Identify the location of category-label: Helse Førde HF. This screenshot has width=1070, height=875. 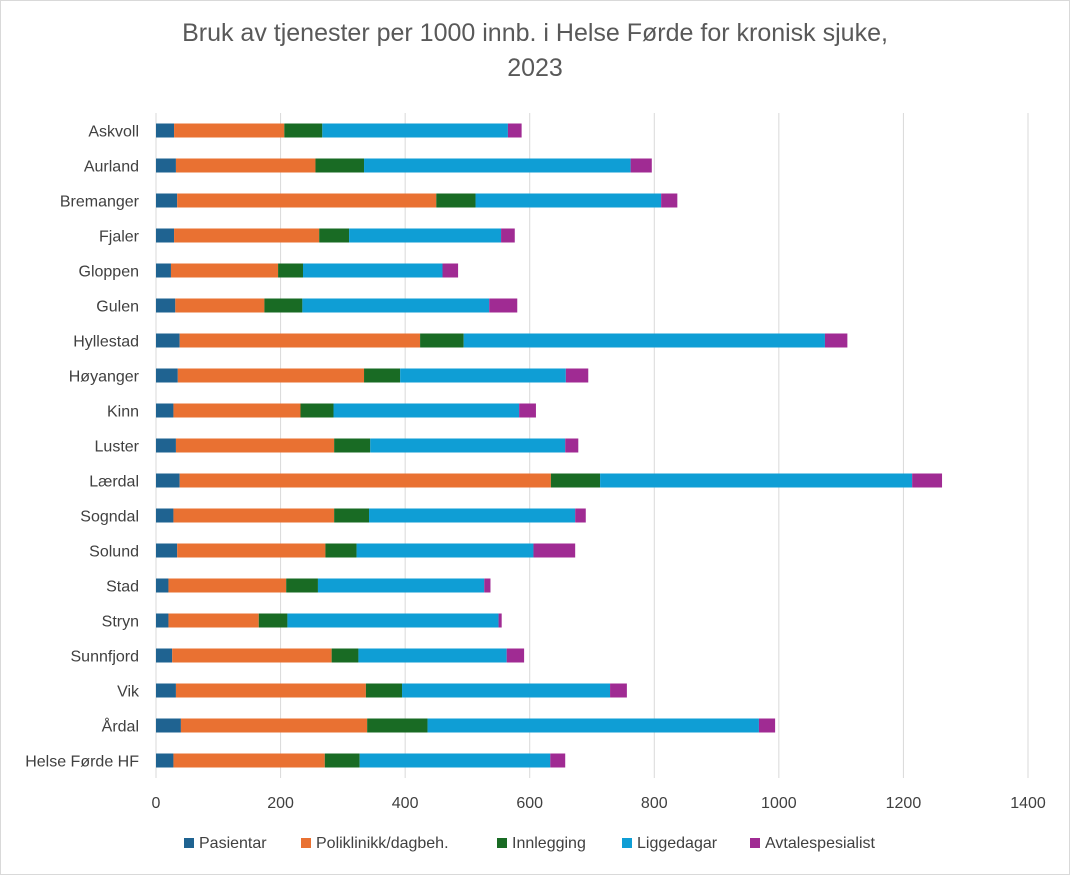
(82, 762).